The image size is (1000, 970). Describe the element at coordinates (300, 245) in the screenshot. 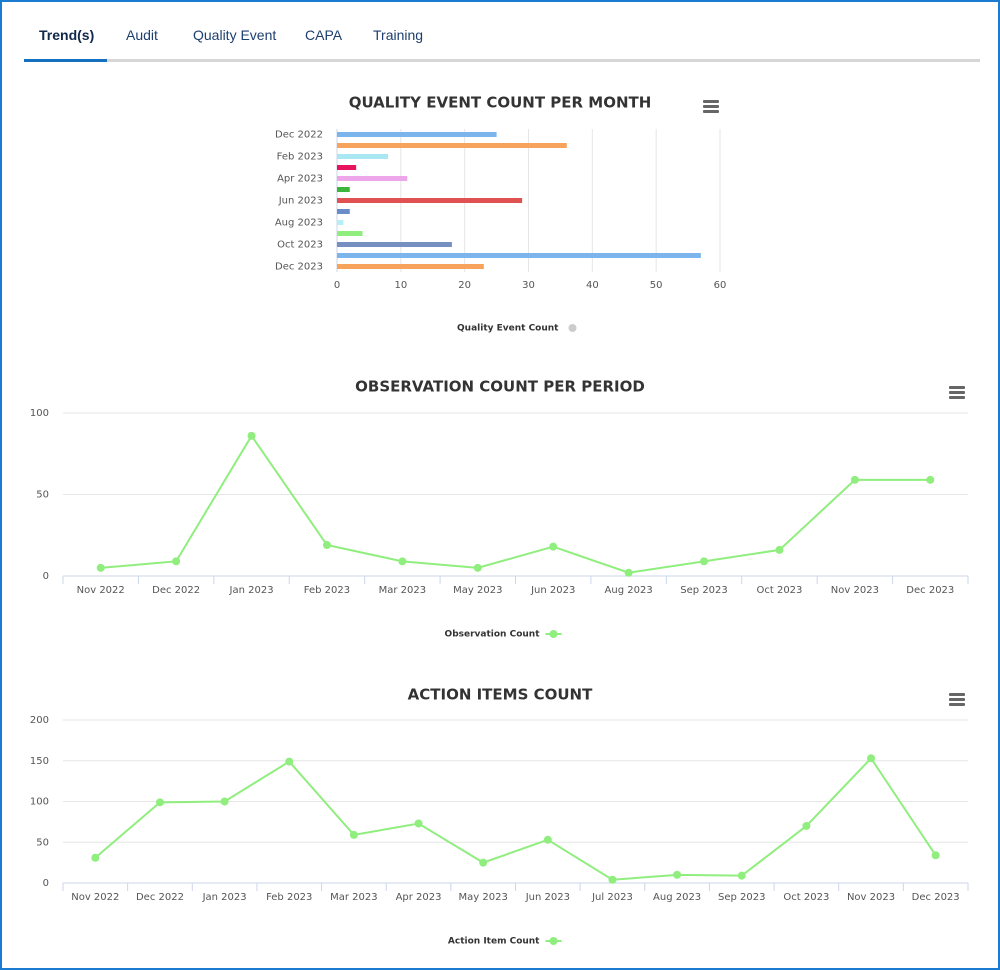

I see `y-tick-label: Oct 2023` at that location.